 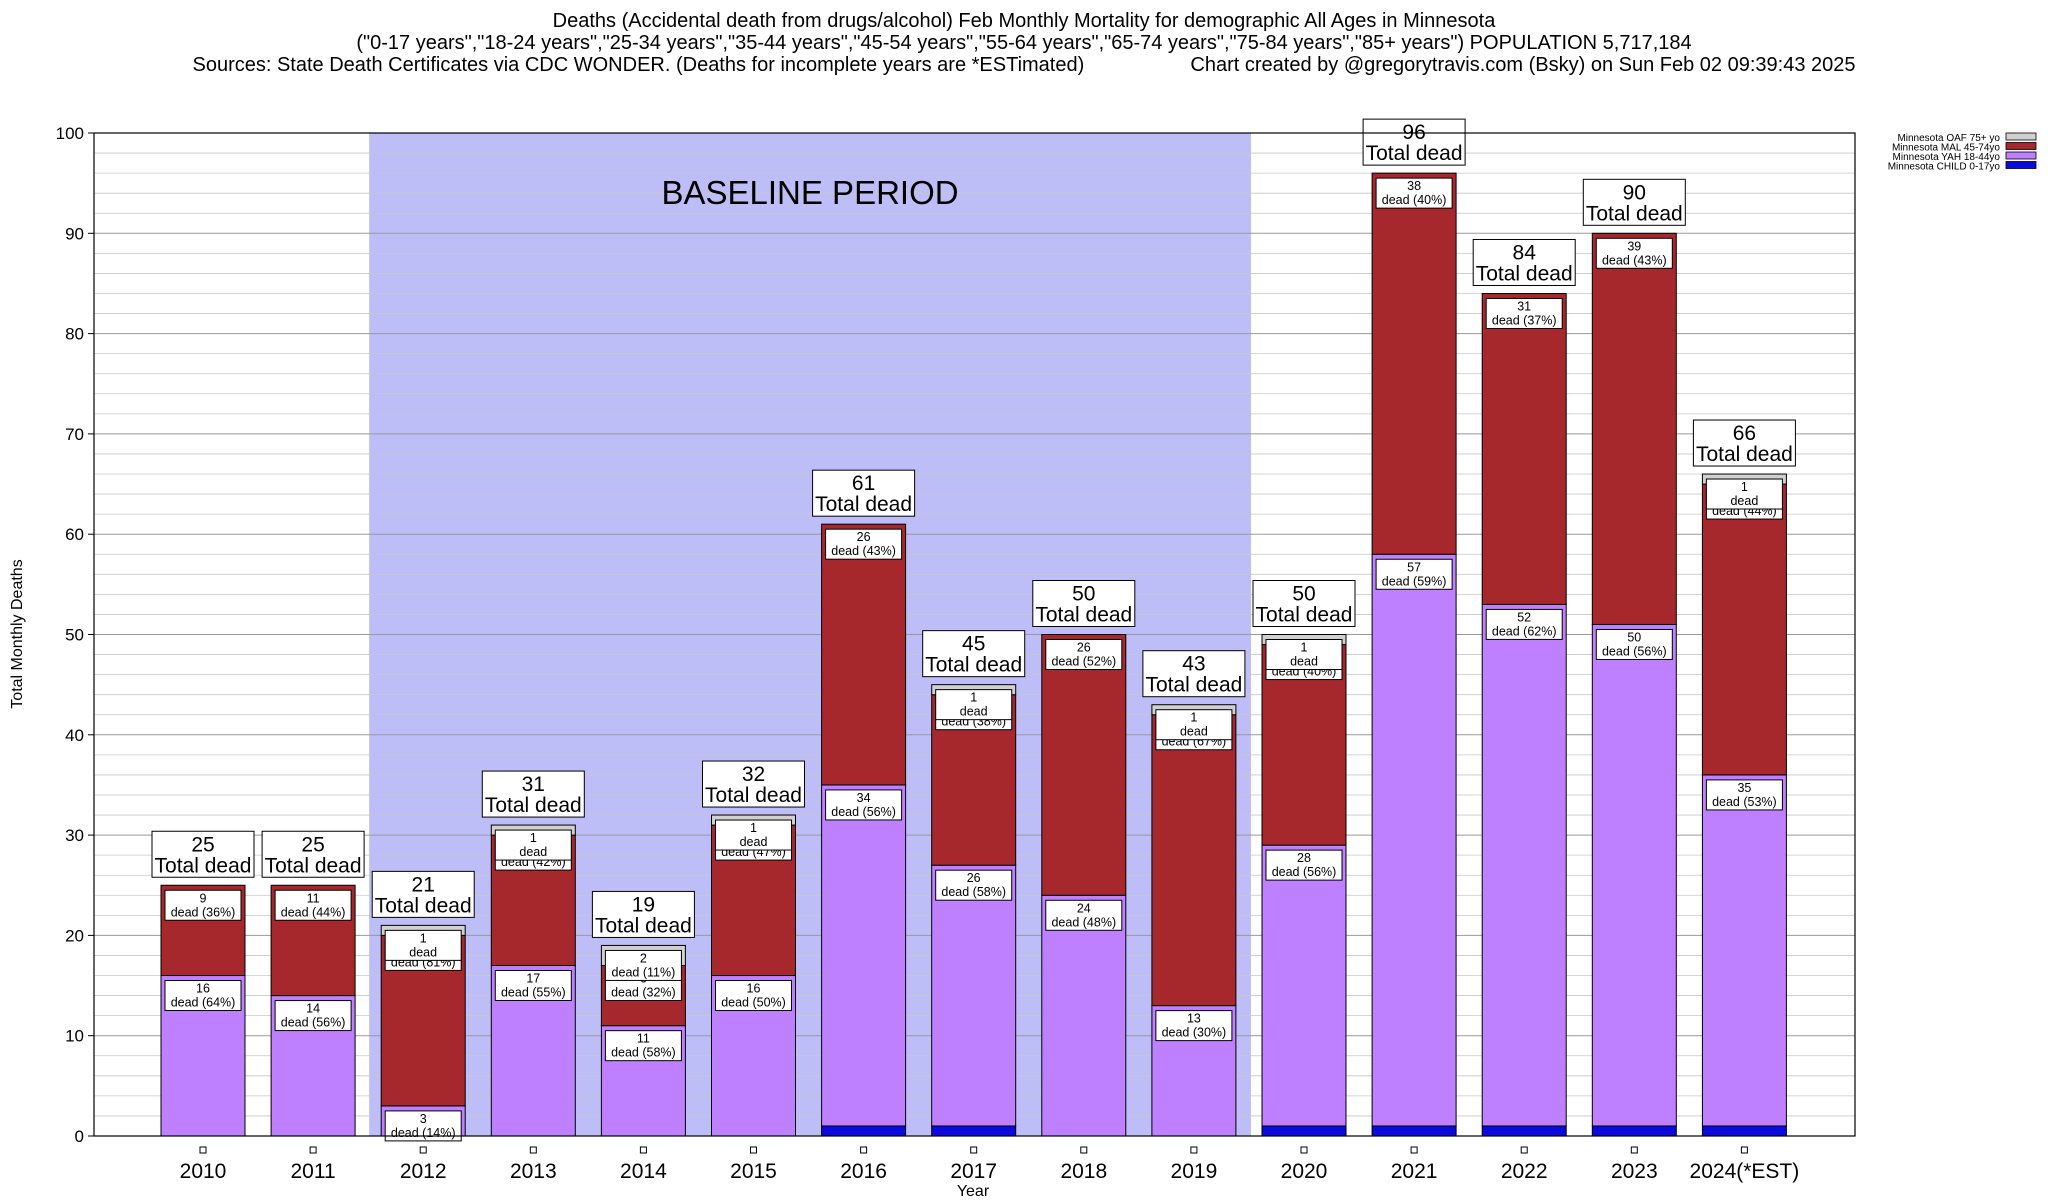 What do you see at coordinates (1634, 192) in the screenshot?
I see `total-value-label: 90` at bounding box center [1634, 192].